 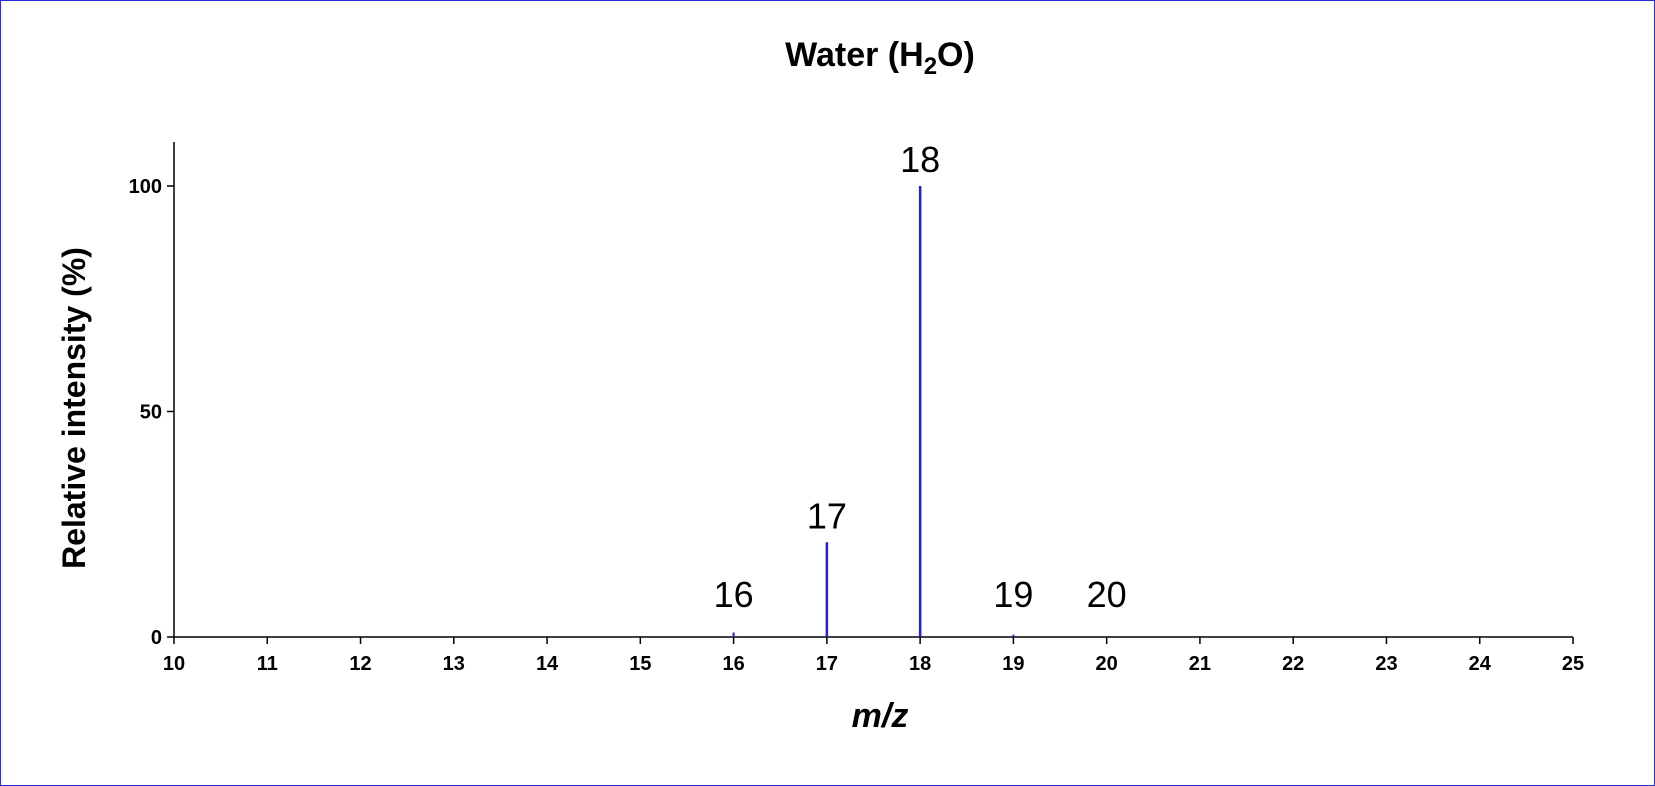 I want to click on x-tick-label: 19, so click(x=1013, y=664).